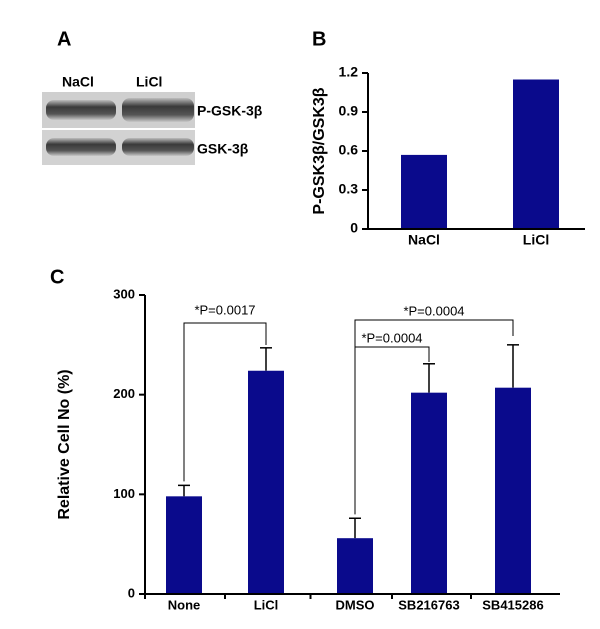 Image resolution: width=600 pixels, height=629 pixels. I want to click on panel-label: C, so click(57, 277).